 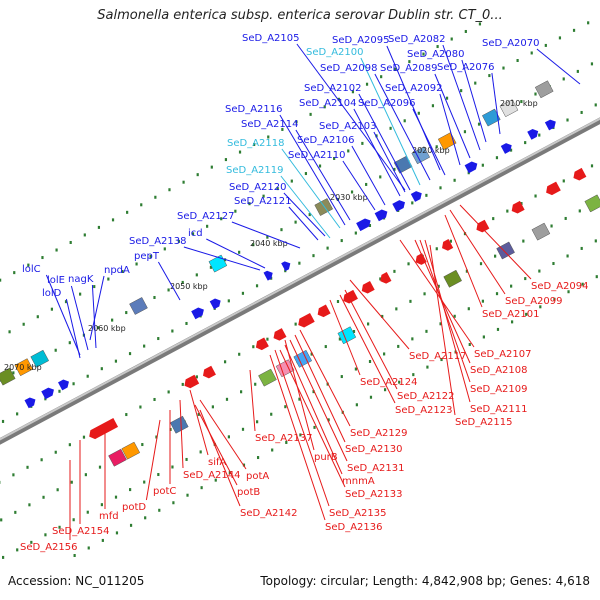 I want to click on gene-label: sifA, so click(x=217, y=462).